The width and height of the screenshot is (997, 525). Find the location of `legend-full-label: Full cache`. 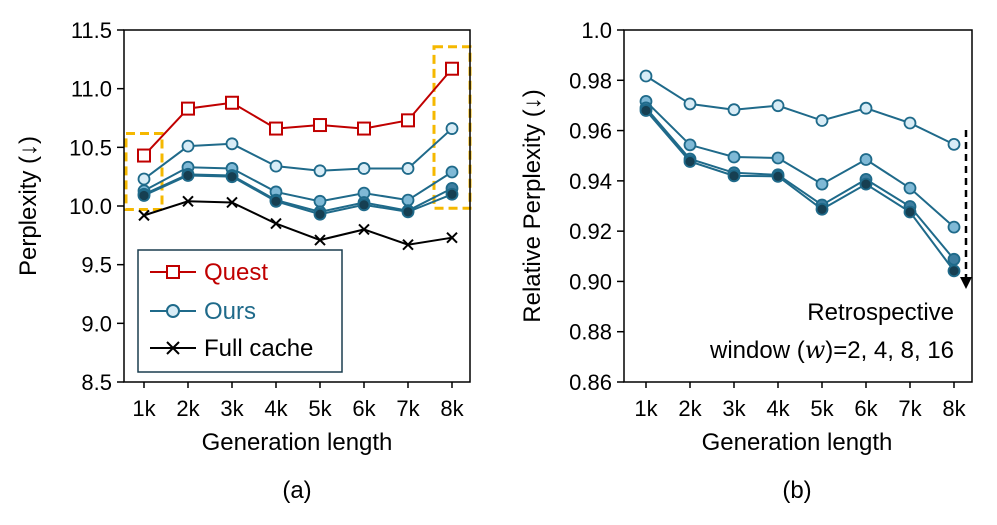

legend-full-label: Full cache is located at coordinates (258, 348).